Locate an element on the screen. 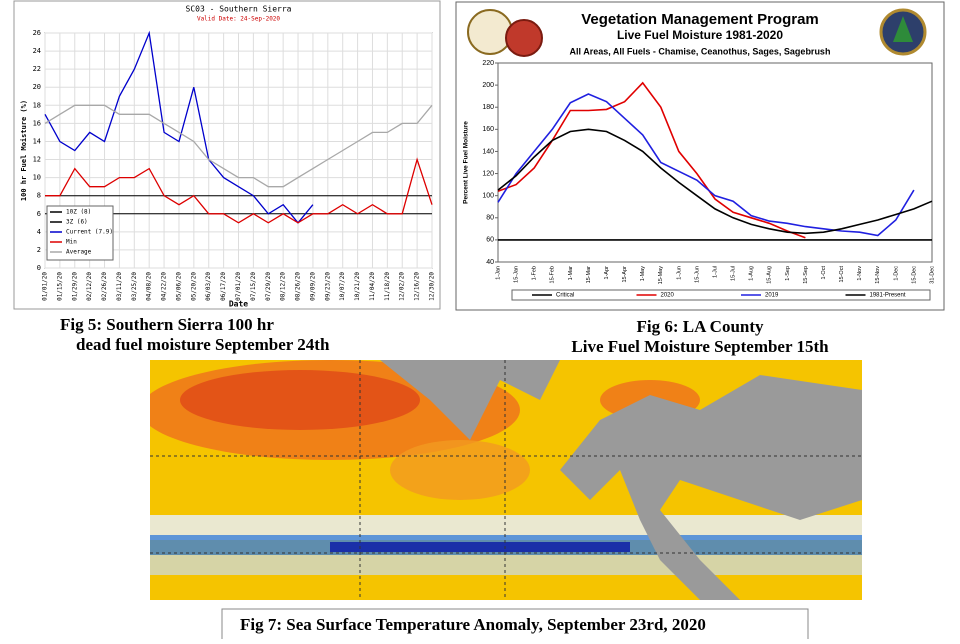 The image size is (960, 644). legend-label: Critical is located at coordinates (565, 296).